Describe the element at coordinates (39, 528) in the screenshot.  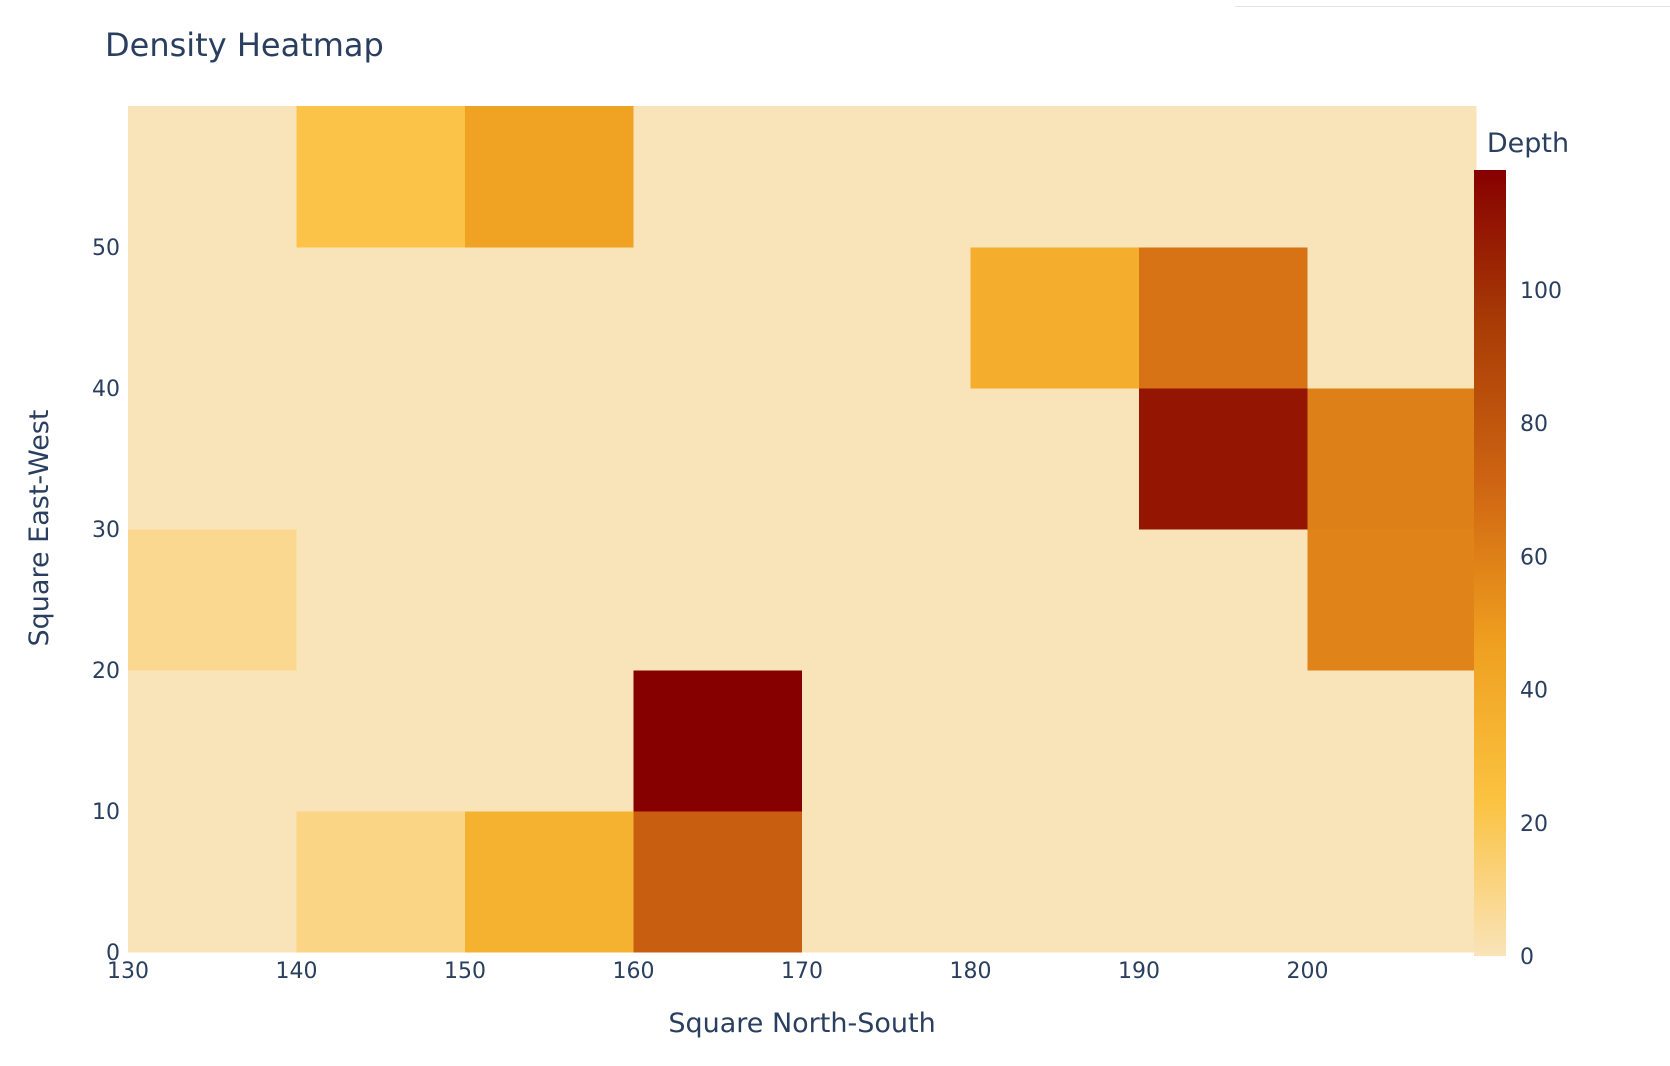
I see `y-axis-label: Square East-West` at that location.